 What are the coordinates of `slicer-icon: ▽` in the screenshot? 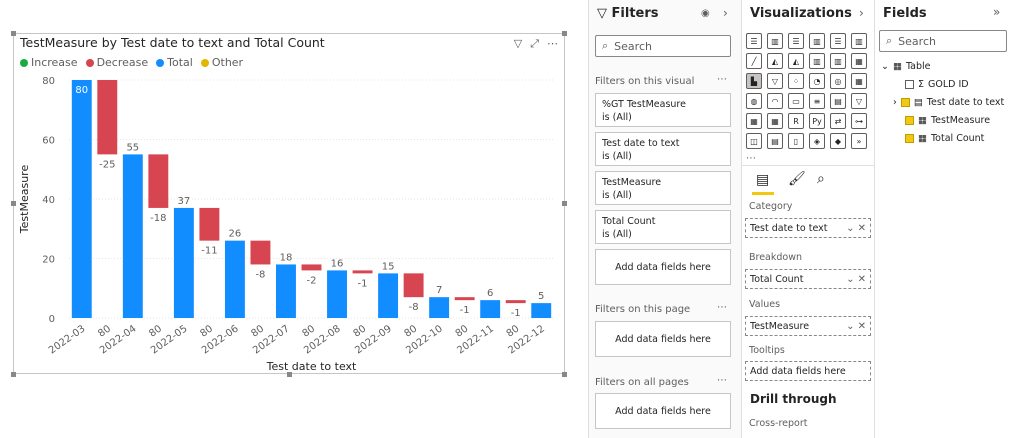 It's located at (859, 101).